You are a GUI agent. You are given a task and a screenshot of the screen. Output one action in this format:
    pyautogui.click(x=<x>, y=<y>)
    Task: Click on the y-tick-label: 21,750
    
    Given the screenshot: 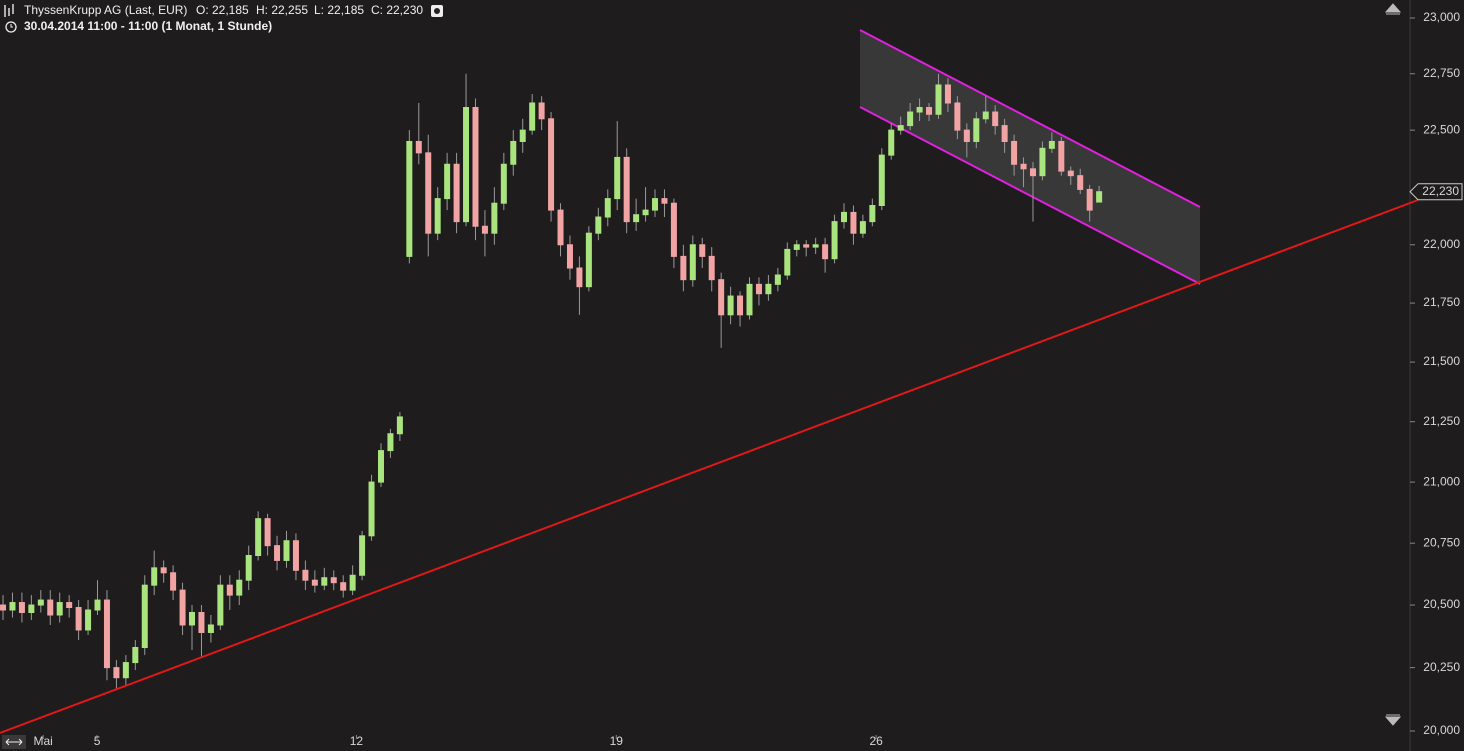 What is the action you would take?
    pyautogui.click(x=1441, y=302)
    